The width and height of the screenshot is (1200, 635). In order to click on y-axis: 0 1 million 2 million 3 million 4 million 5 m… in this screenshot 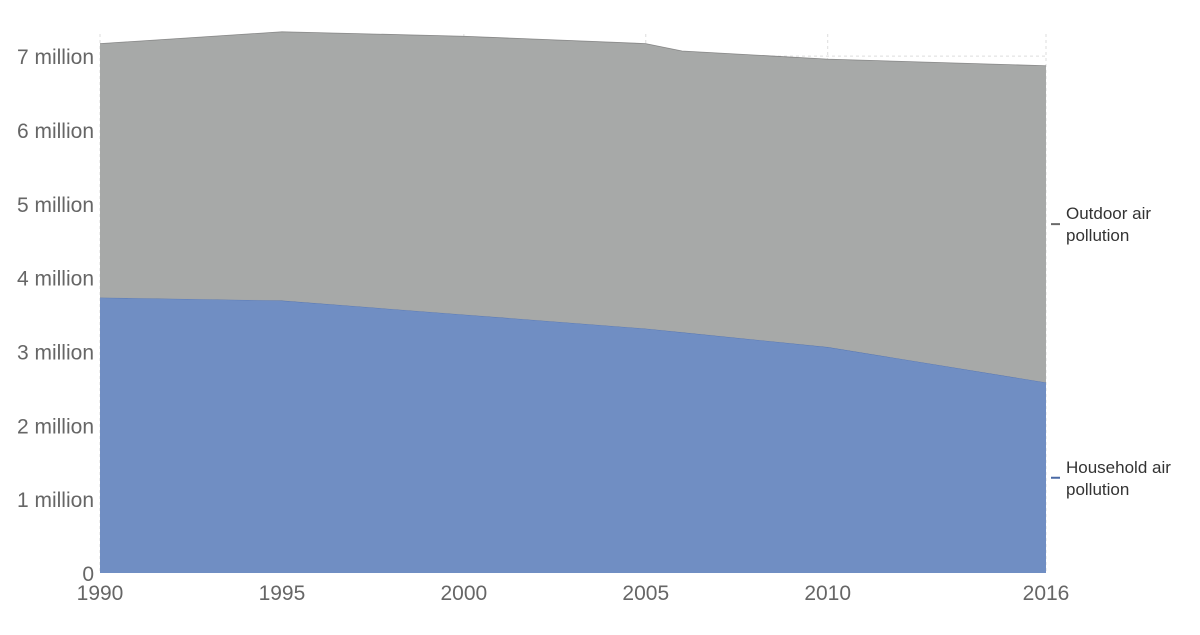, I will do `click(55, 316)`.